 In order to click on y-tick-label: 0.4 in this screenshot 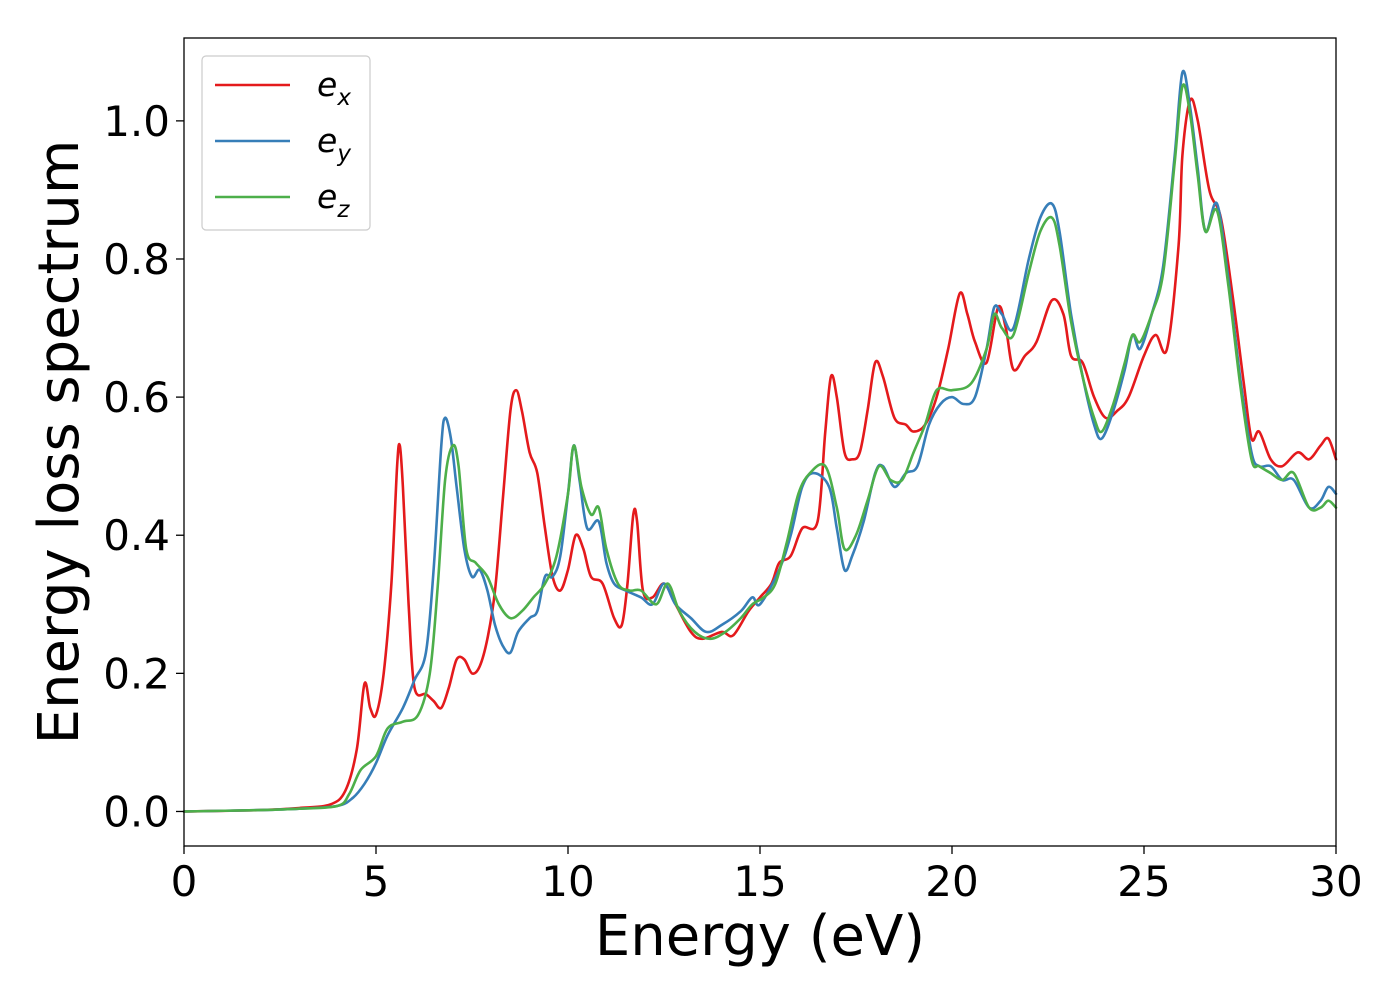, I will do `click(136, 535)`.